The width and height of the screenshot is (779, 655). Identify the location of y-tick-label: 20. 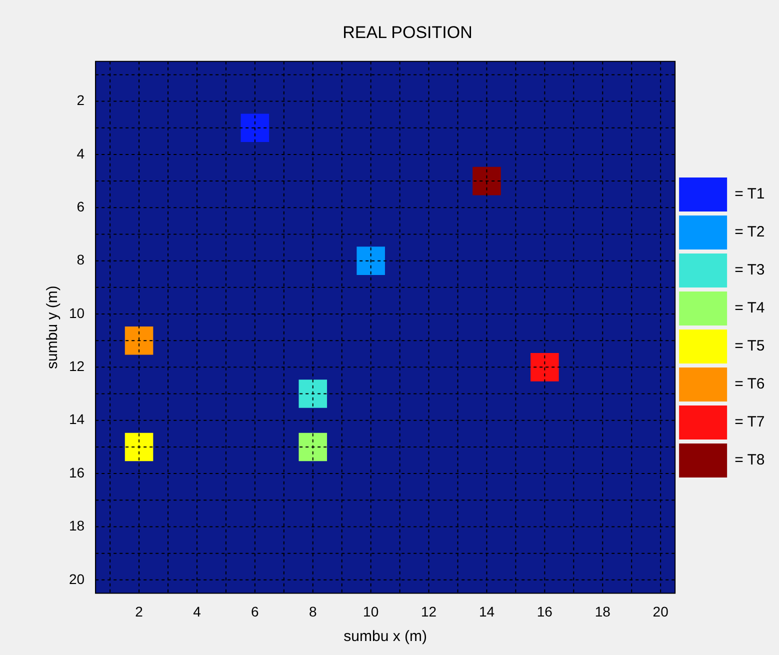
(76, 578).